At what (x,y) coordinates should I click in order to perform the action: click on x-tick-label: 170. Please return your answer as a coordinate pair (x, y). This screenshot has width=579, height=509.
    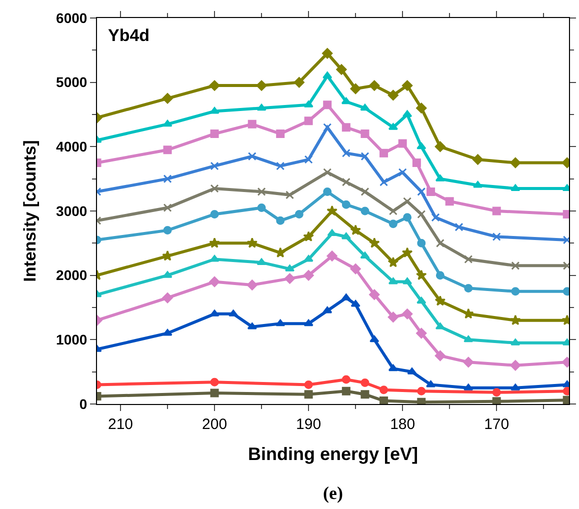
    Looking at the image, I should click on (497, 424).